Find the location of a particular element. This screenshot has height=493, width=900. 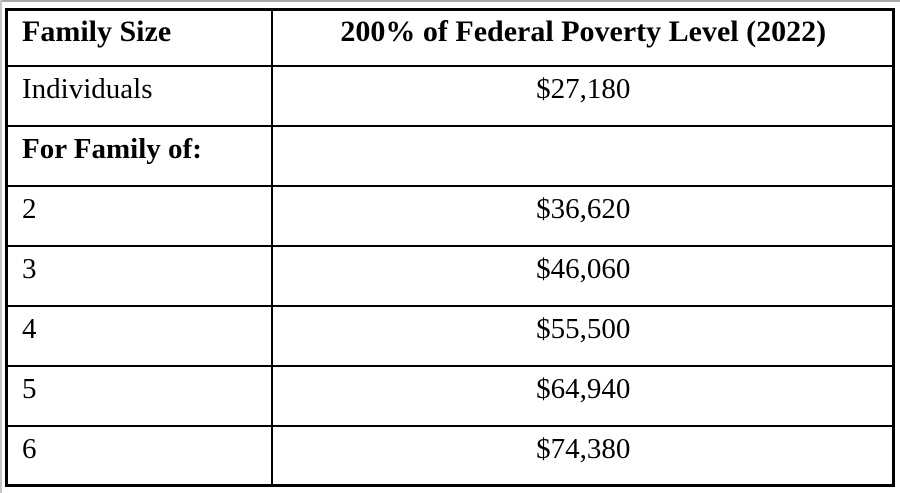

table-row: 5 $64,940 is located at coordinates (450, 395).